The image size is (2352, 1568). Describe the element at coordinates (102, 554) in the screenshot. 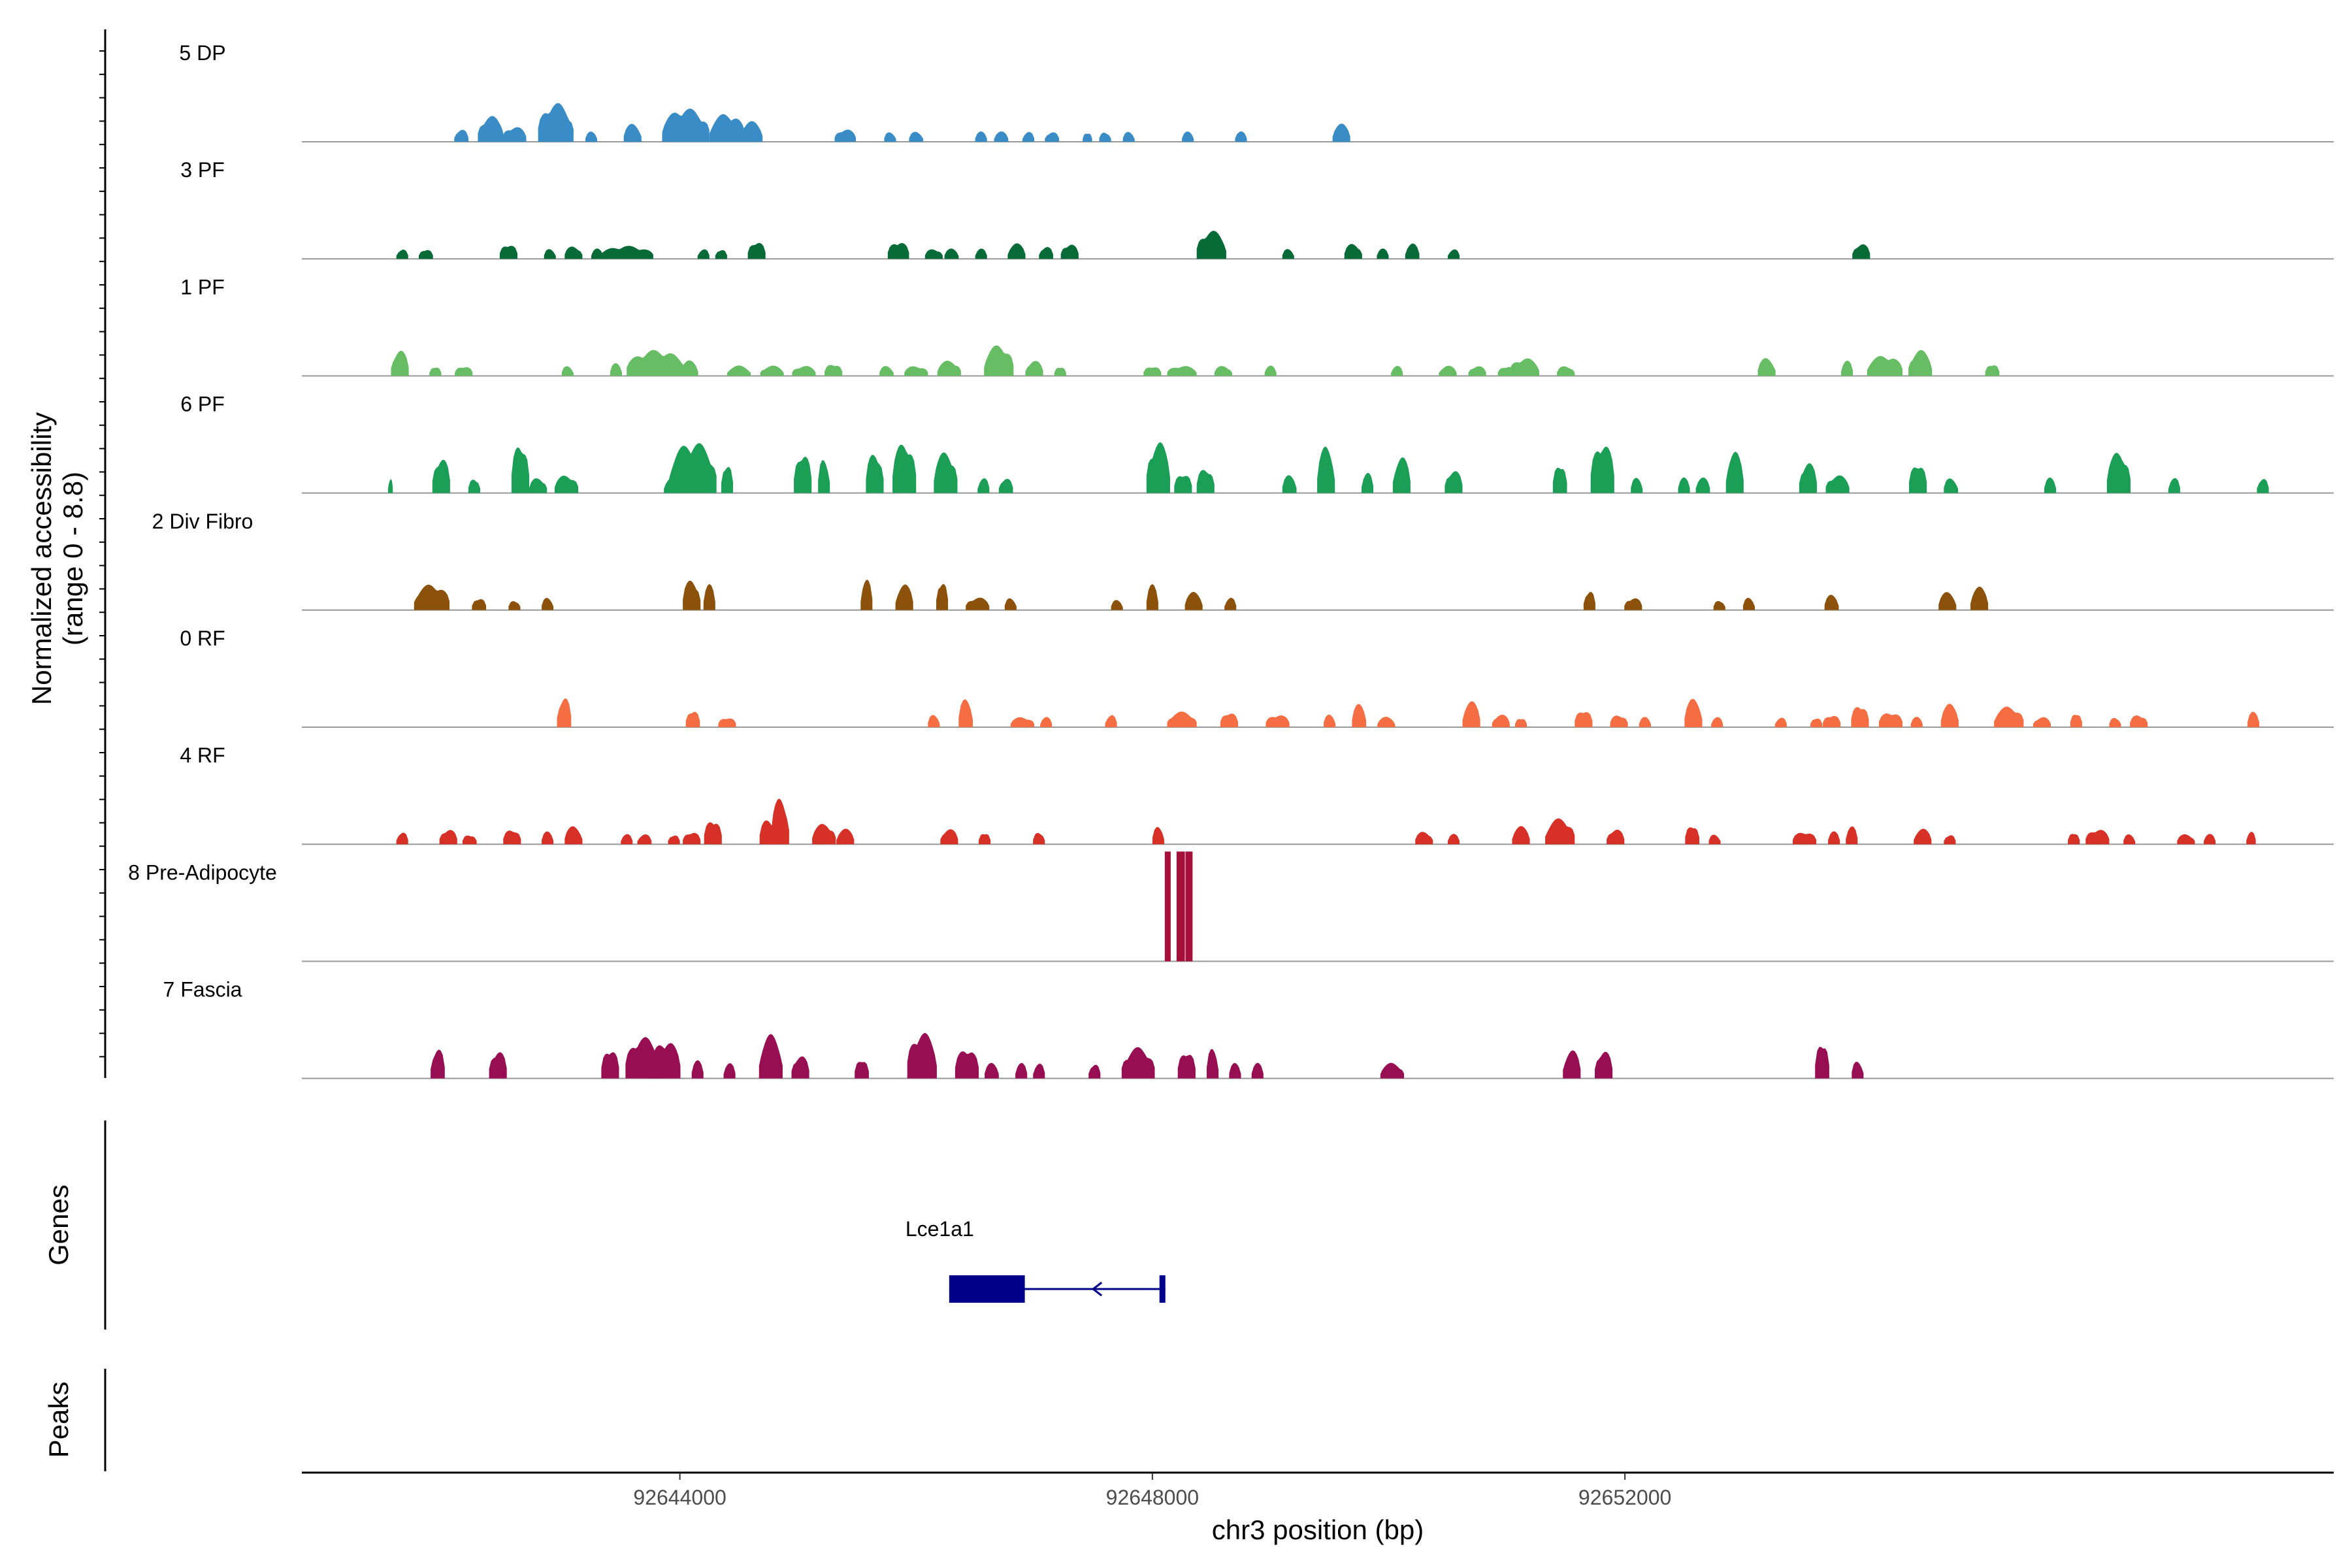

I see `y-axis-ticks` at that location.